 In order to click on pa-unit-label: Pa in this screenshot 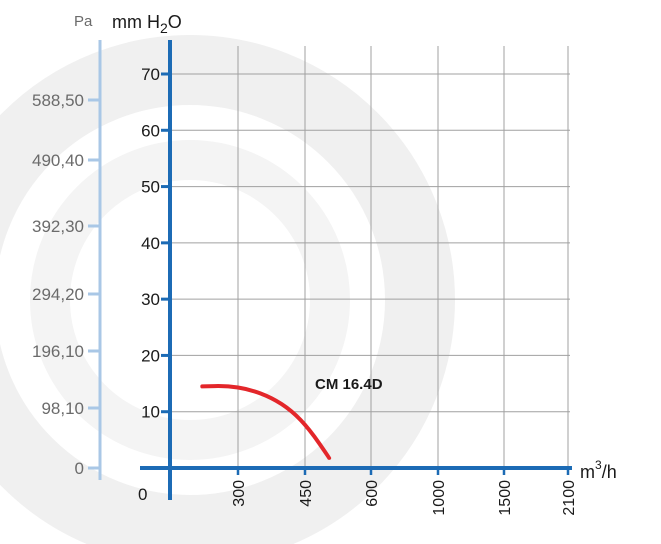, I will do `click(83, 21)`.